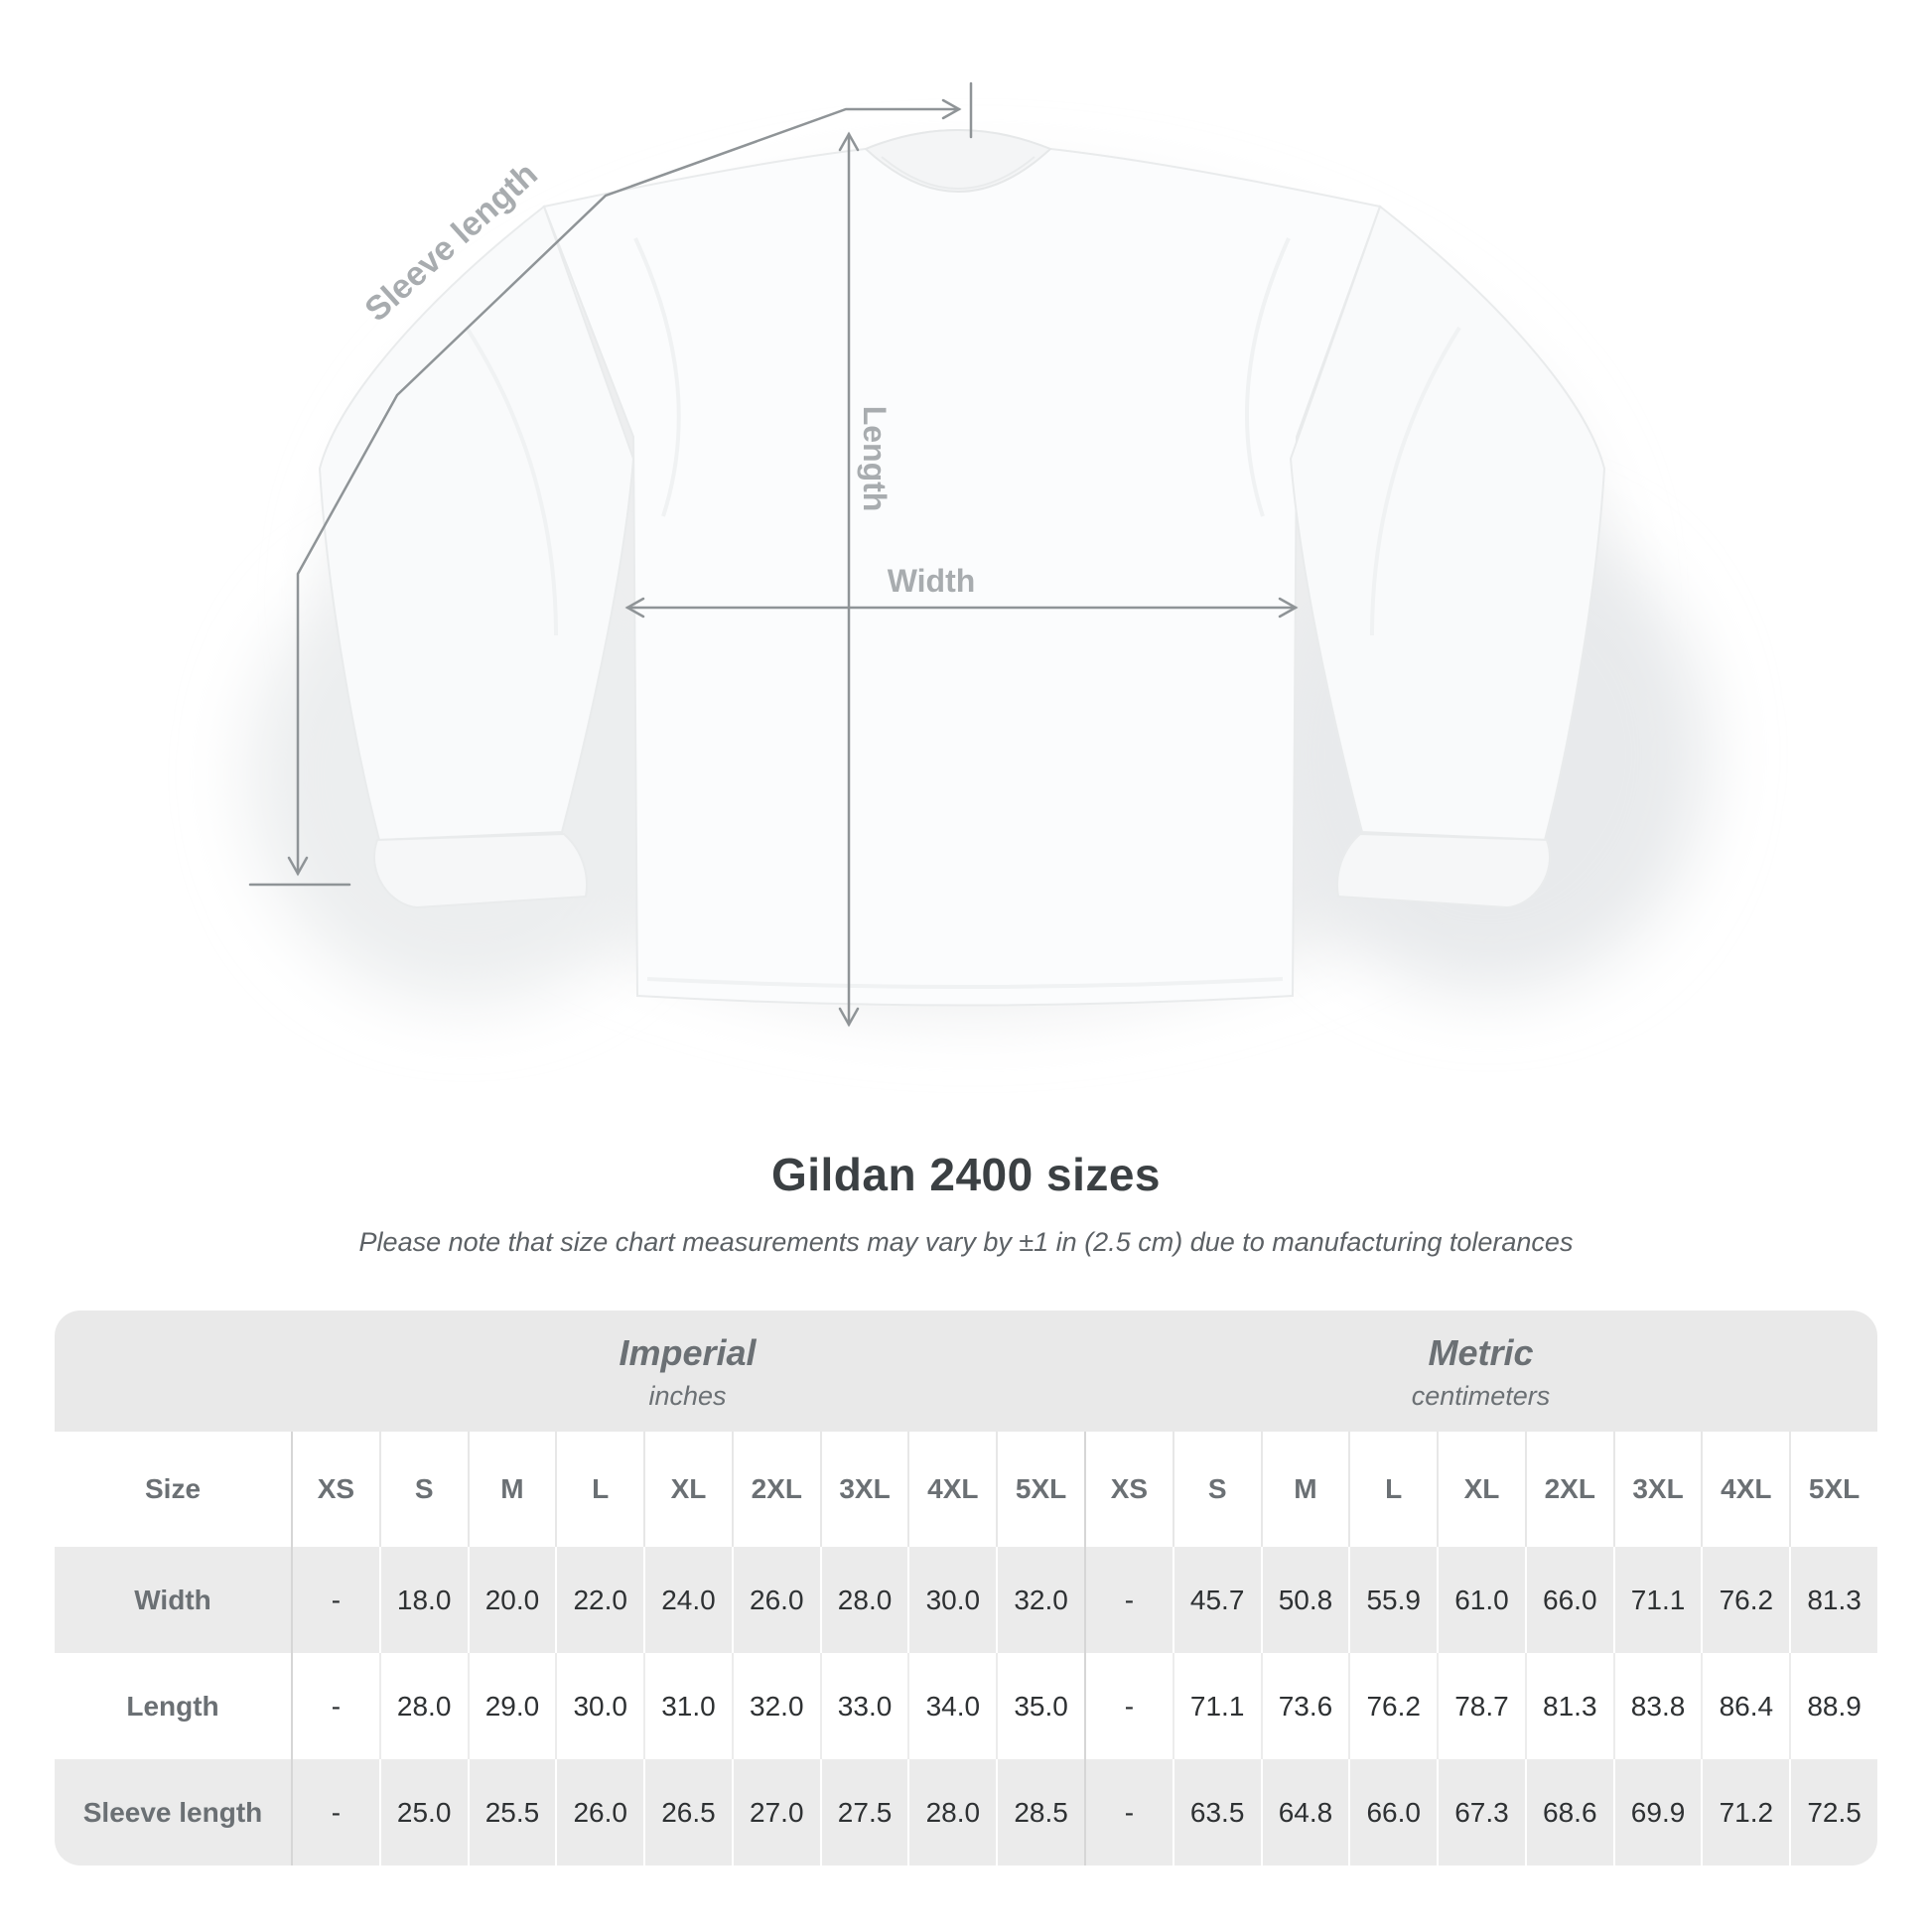 Image resolution: width=1932 pixels, height=1932 pixels. Describe the element at coordinates (173, 1371) in the screenshot. I see `band-spacer-cell` at that location.